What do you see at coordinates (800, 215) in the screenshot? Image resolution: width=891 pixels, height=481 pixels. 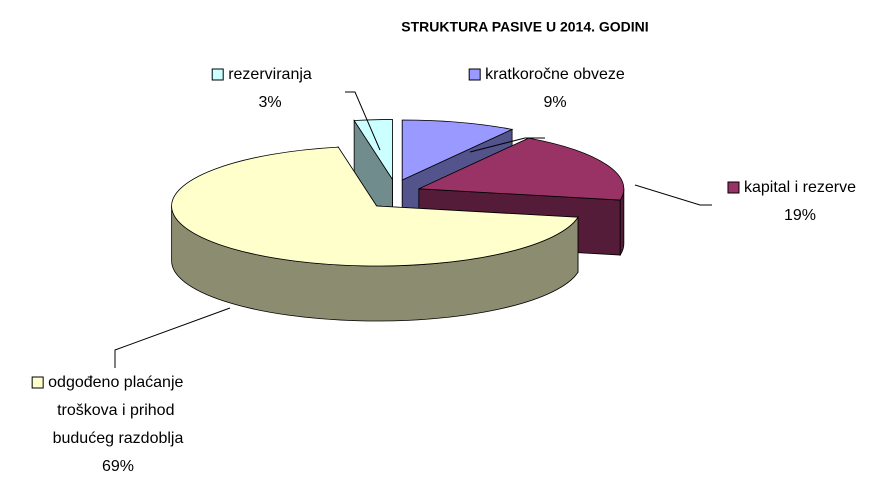 I see `data-label-value: 19%` at bounding box center [800, 215].